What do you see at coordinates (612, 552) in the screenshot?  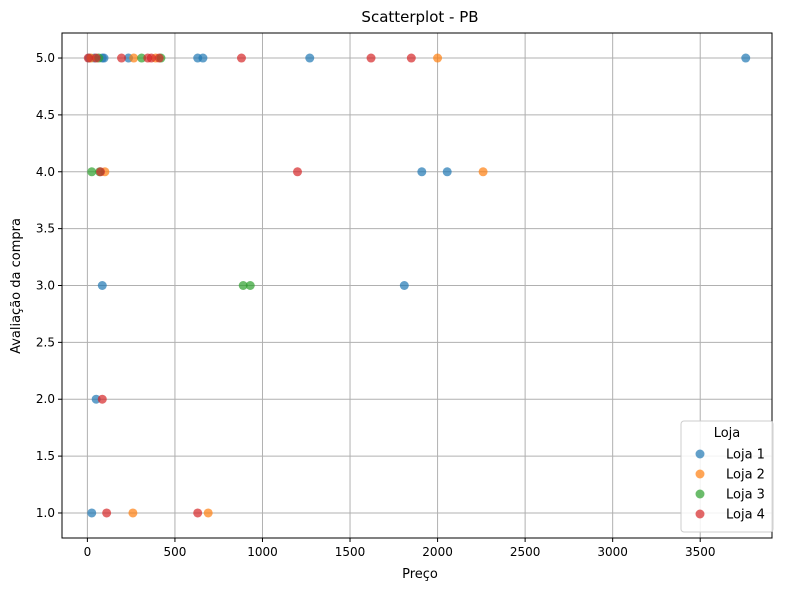 I see `x-tick-label: 3000` at bounding box center [612, 552].